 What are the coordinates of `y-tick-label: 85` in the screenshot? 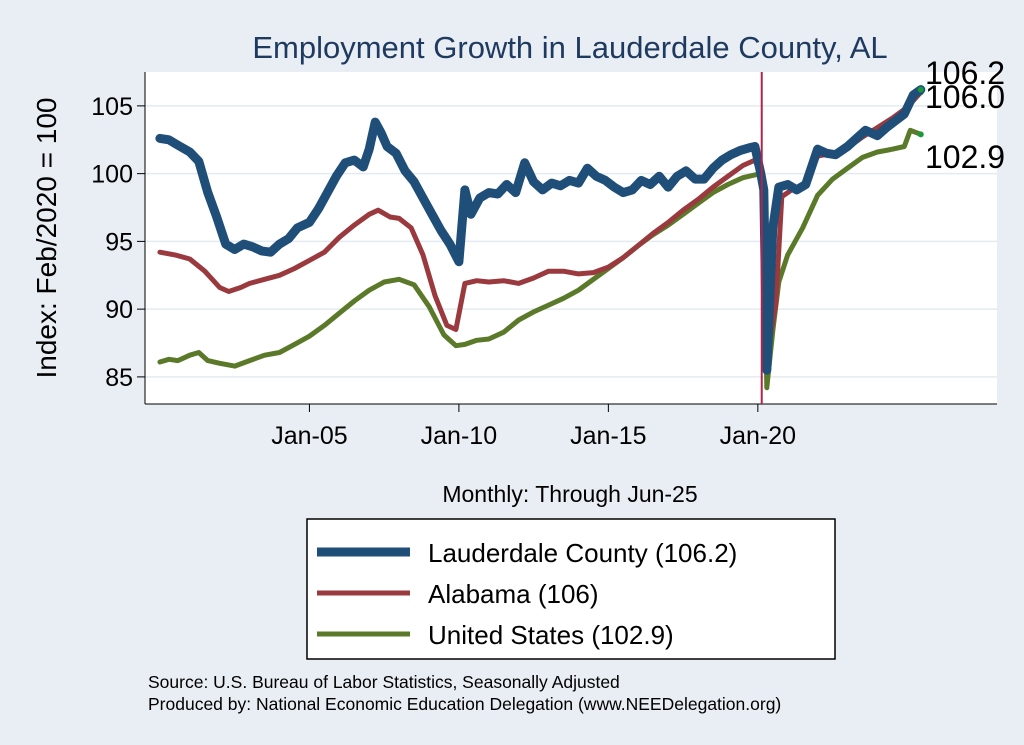 It's located at (119, 378).